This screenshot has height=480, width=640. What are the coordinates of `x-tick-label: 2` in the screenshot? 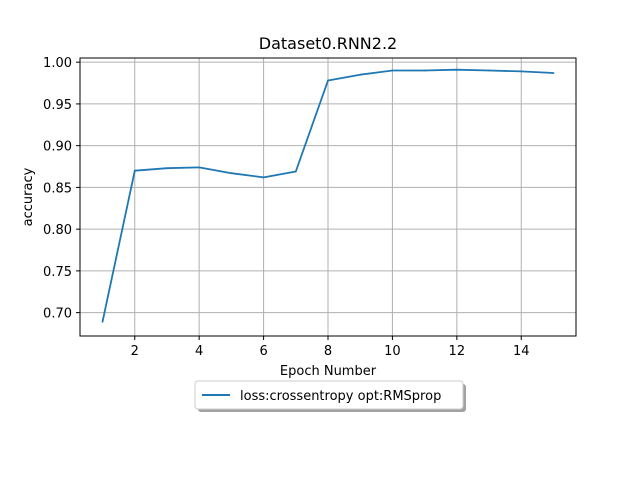 It's located at (135, 351).